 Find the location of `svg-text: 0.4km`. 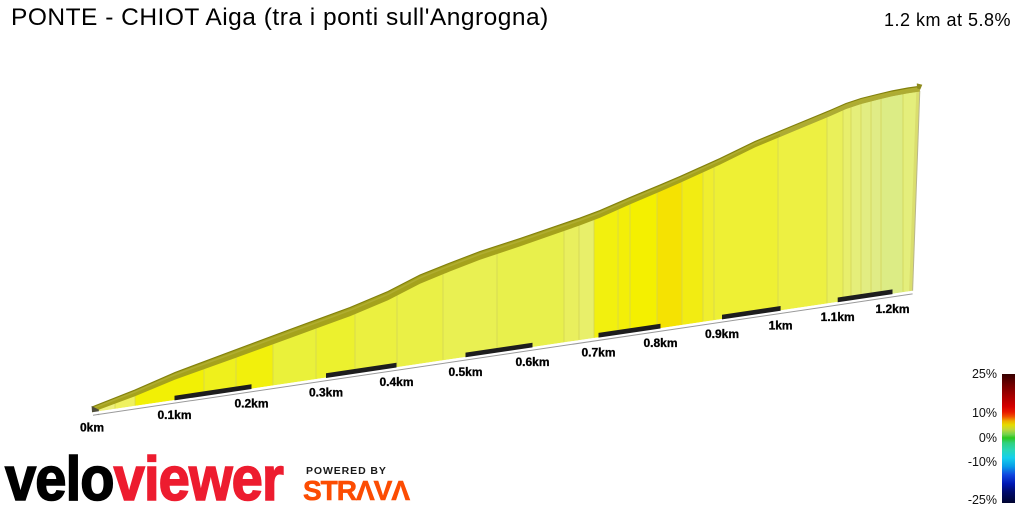

svg-text: 0.4km is located at coordinates (396, 382).